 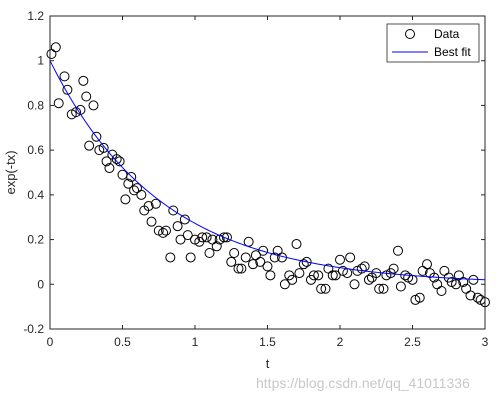 I want to click on legend: Data Best fit, so click(x=433, y=43).